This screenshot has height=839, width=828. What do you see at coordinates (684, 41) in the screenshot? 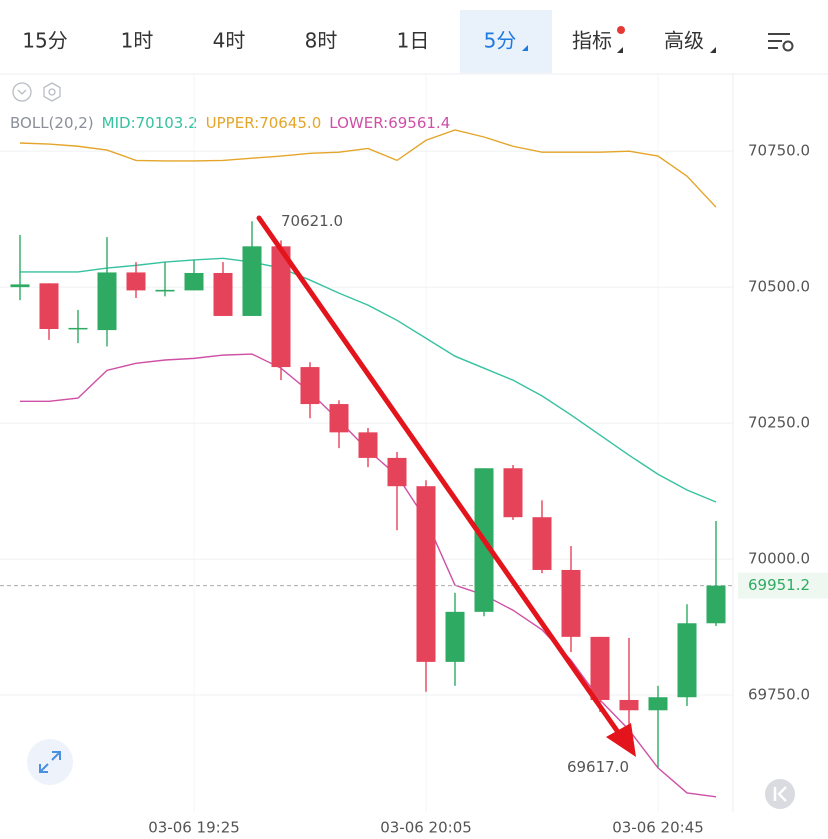
I see `tab: 高级` at bounding box center [684, 41].